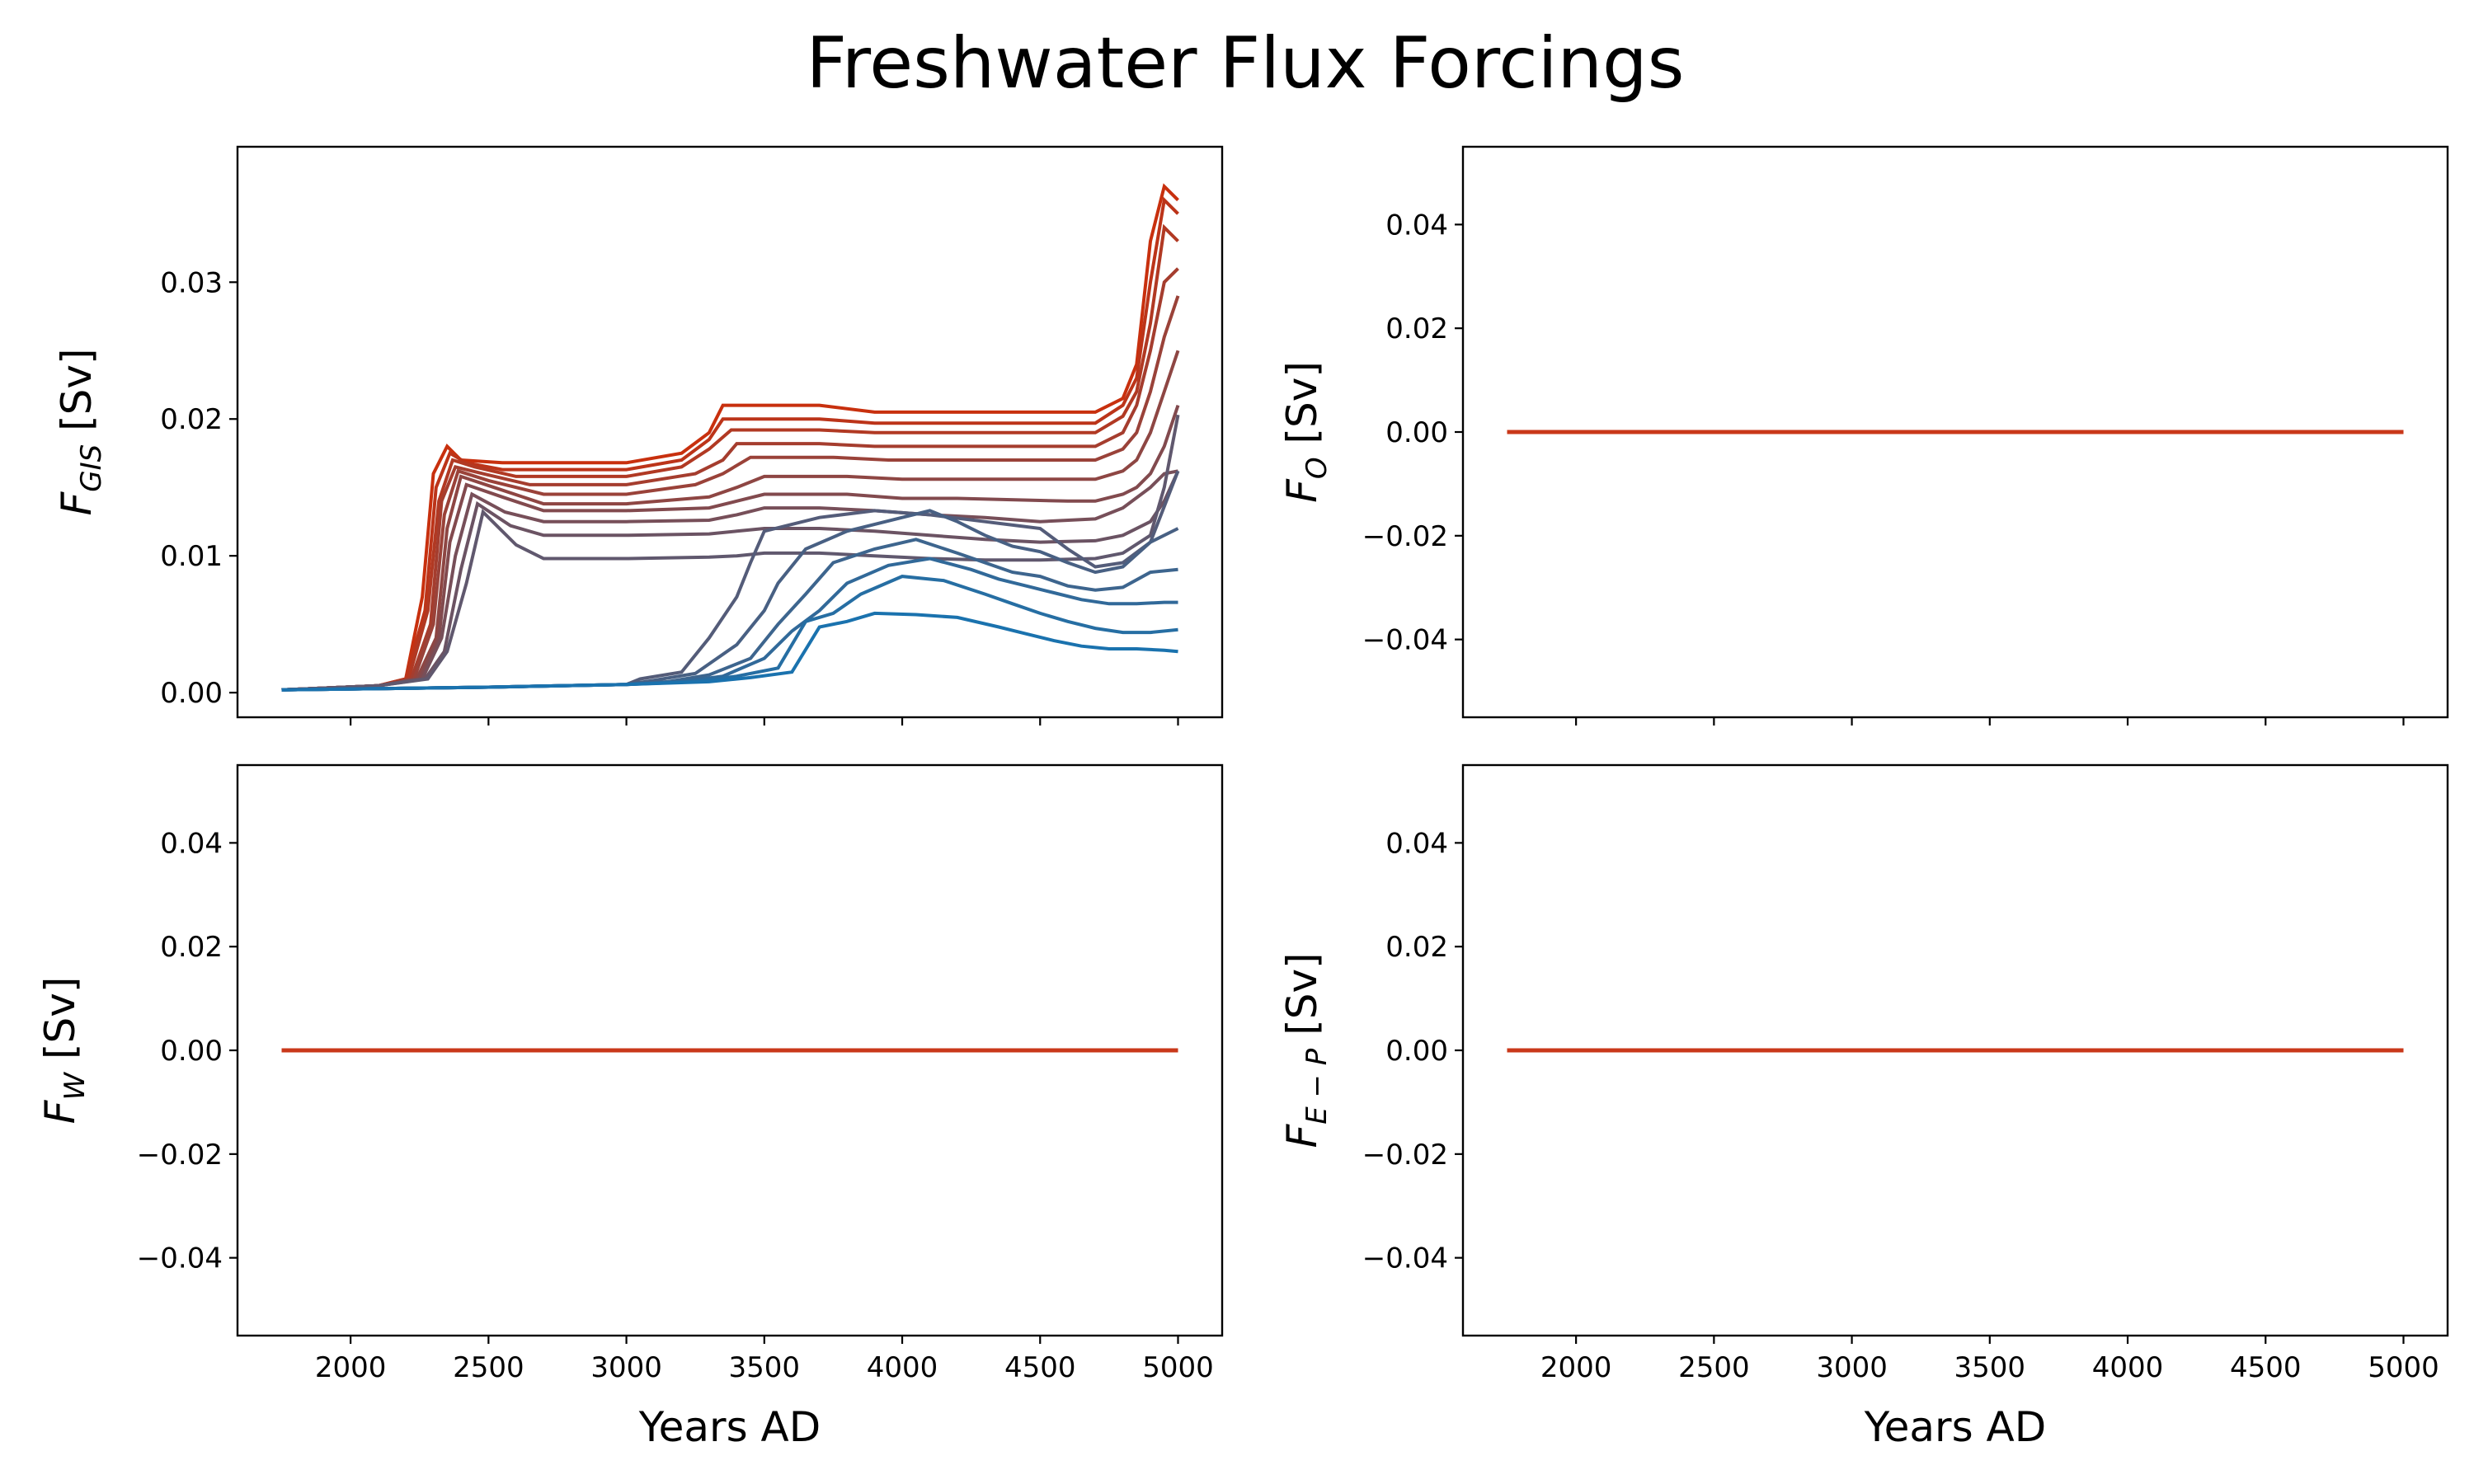 The height and width of the screenshot is (1484, 2474). Describe the element at coordinates (1302, 993) in the screenshot. I see `panel-ep-ylabel-unit: [Sv]` at that location.